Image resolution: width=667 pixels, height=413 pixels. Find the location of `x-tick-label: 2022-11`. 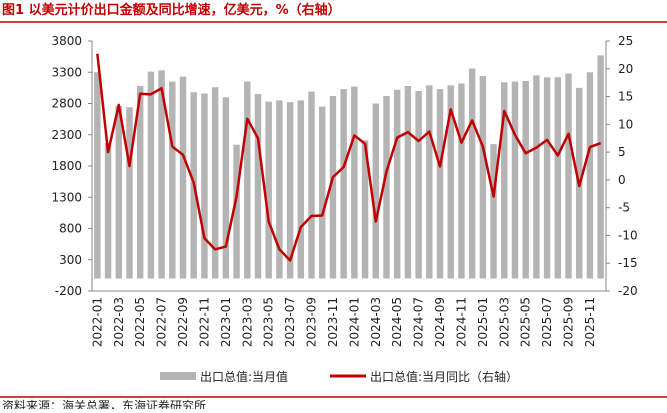

x-tick-label: 2022-11 is located at coordinates (204, 322).